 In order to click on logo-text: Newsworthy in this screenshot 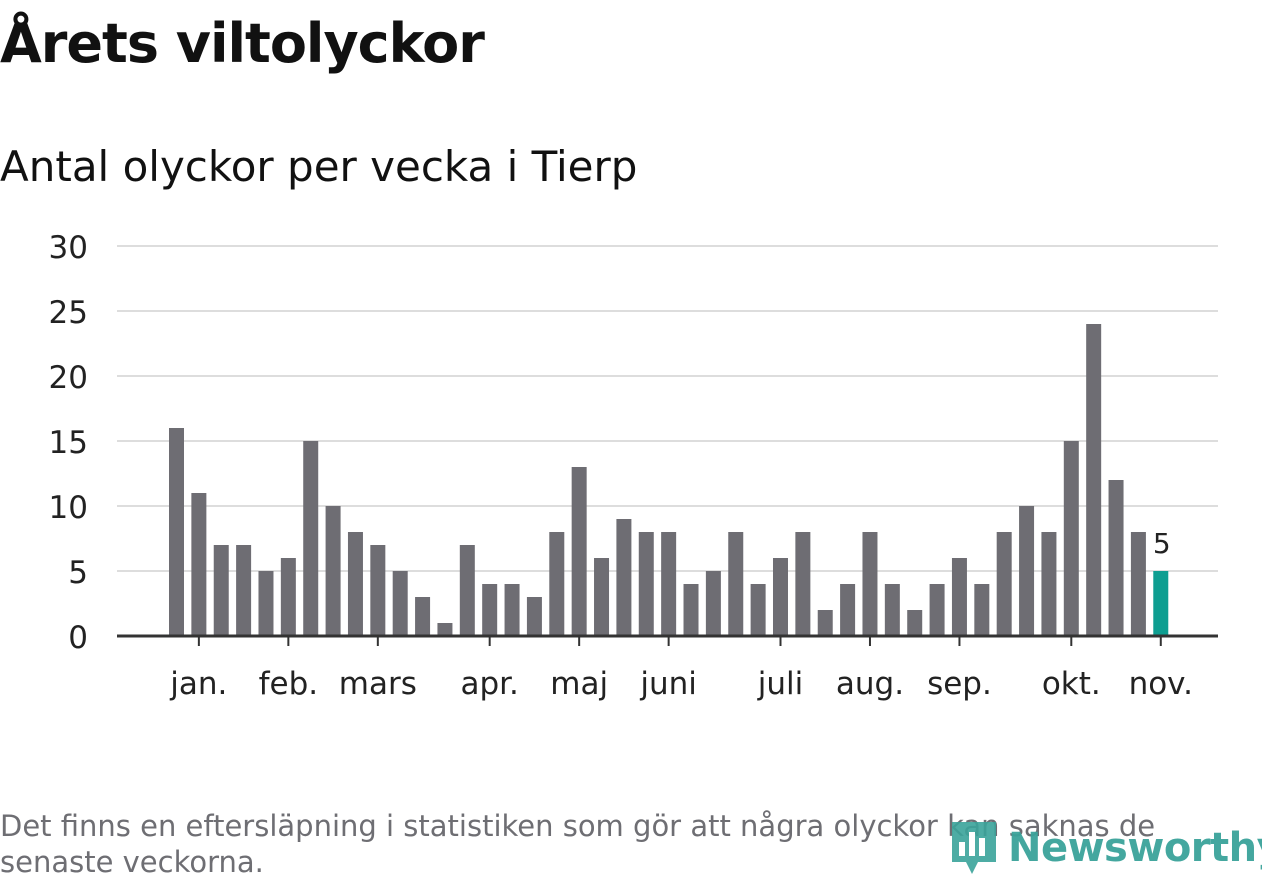, I will do `click(1135, 848)`.